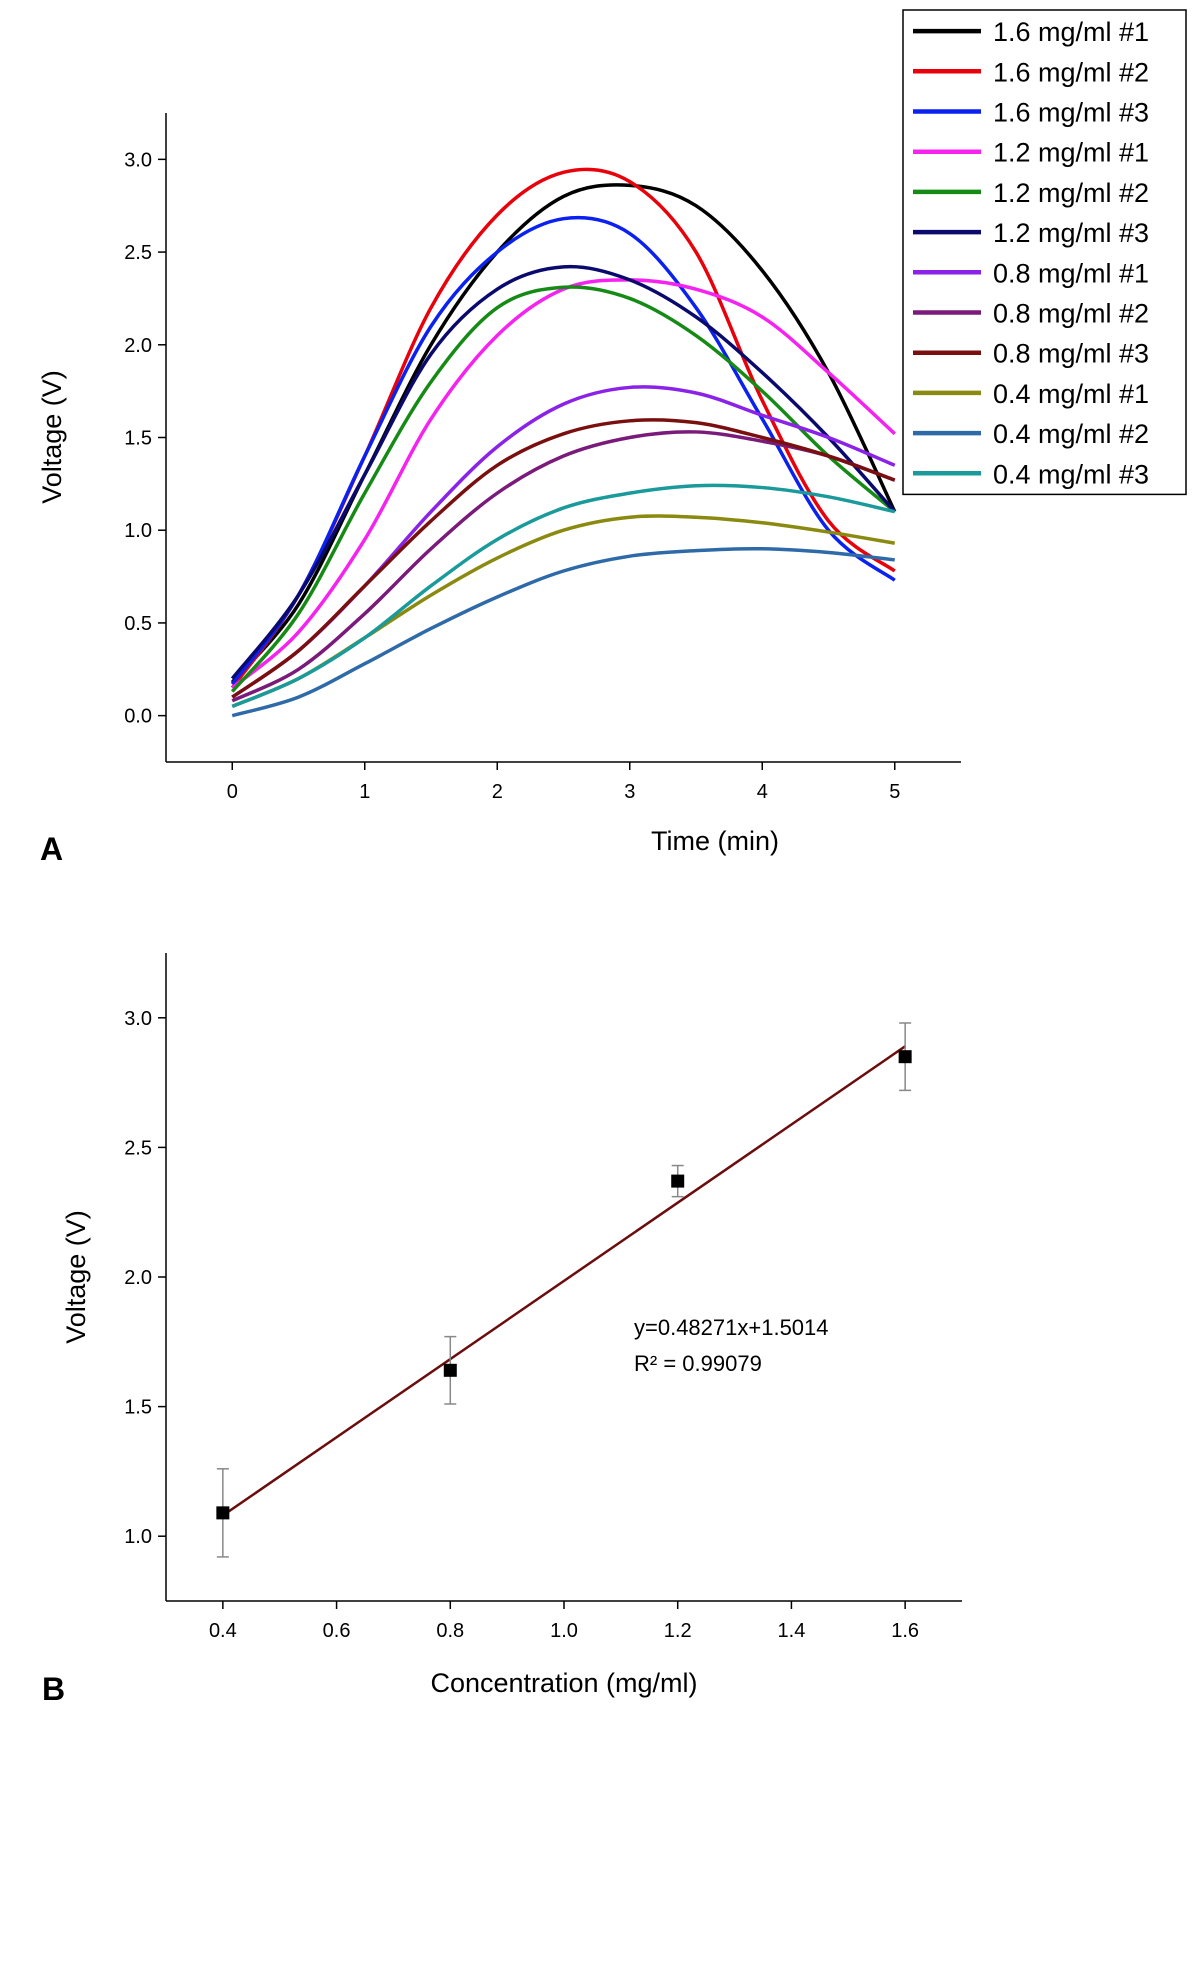 The image size is (1195, 1973). What do you see at coordinates (364, 792) in the screenshot?
I see `x-tick-label: 1` at bounding box center [364, 792].